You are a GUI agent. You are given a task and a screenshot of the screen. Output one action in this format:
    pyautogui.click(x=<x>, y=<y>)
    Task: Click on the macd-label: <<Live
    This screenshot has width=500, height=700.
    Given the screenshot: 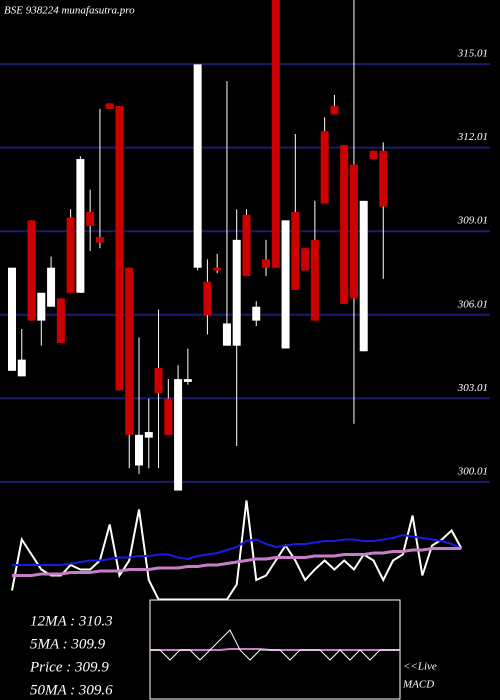 What is the action you would take?
    pyautogui.click(x=420, y=667)
    